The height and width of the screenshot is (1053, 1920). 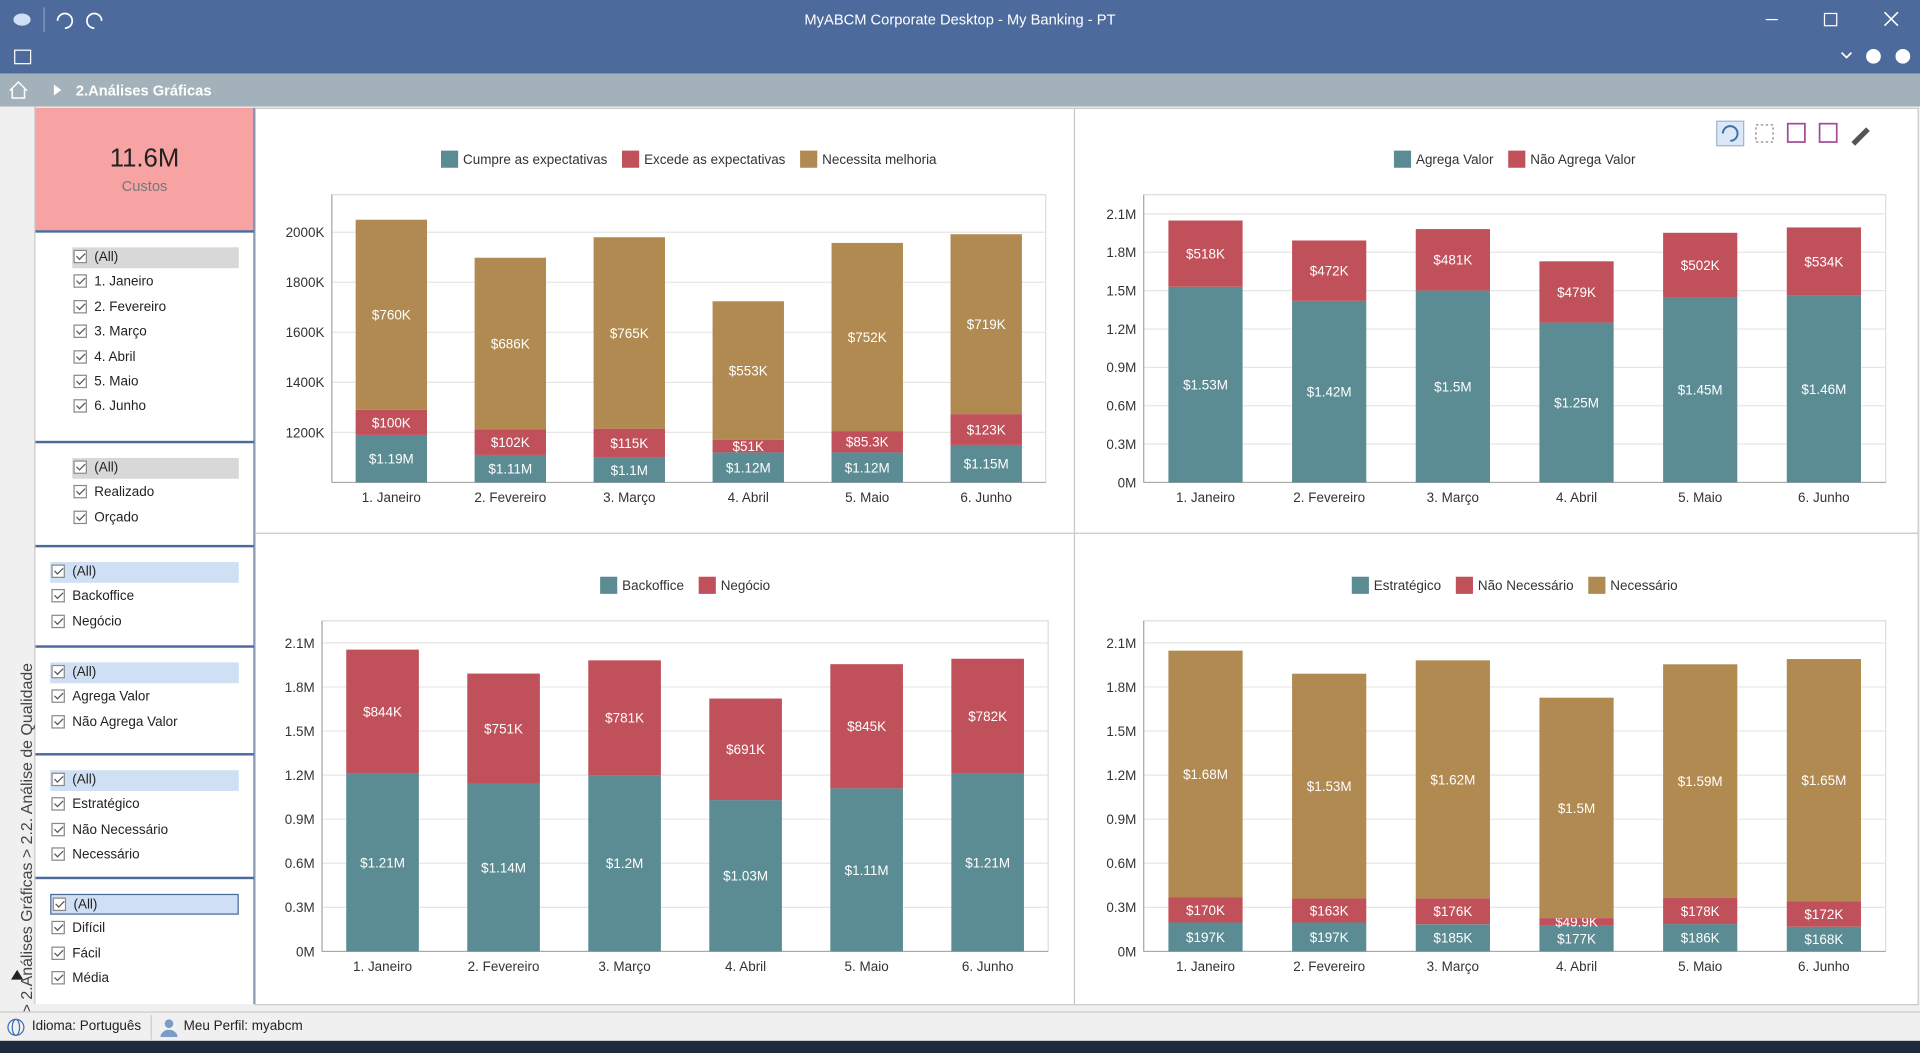 What do you see at coordinates (144, 805) in the screenshot?
I see `filter-item: Estratégico` at bounding box center [144, 805].